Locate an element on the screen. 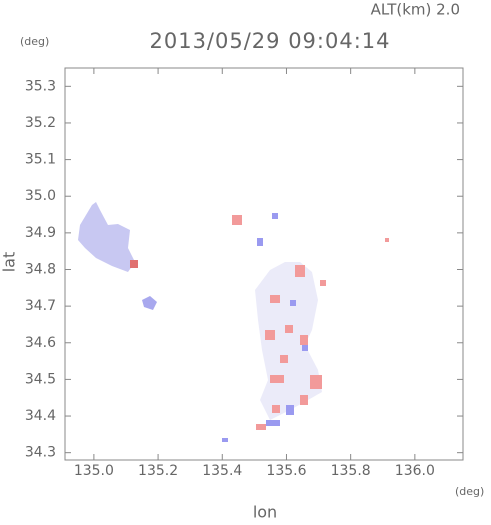 The height and width of the screenshot is (525, 491). y-tick-label: 35.2 is located at coordinates (40, 123).